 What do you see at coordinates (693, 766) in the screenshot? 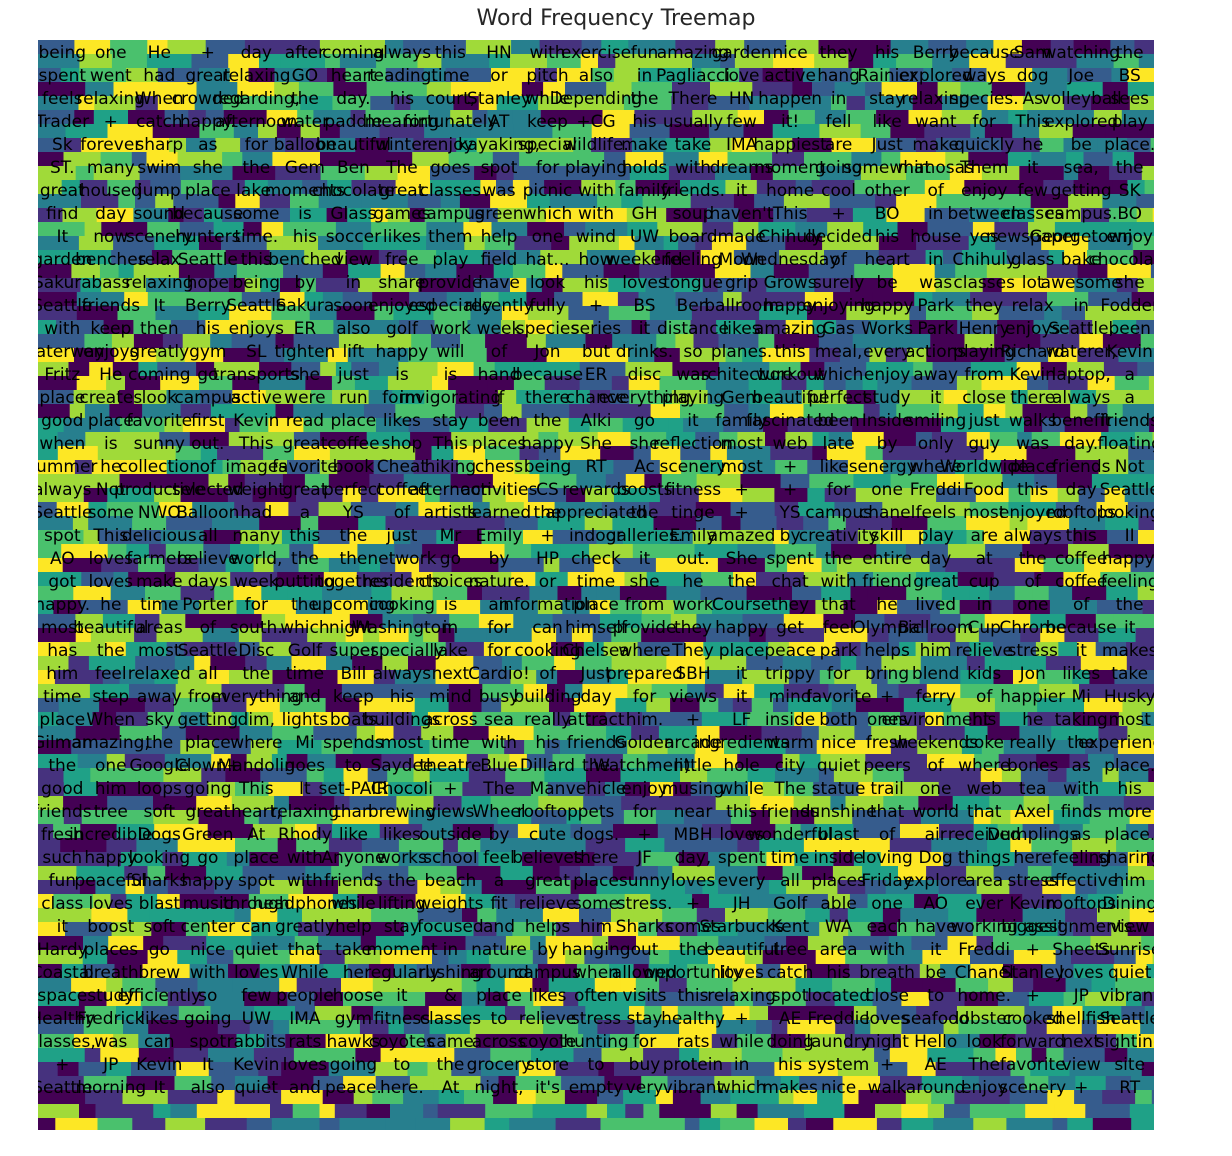
I see `treemap-word-label: little` at bounding box center [693, 766].